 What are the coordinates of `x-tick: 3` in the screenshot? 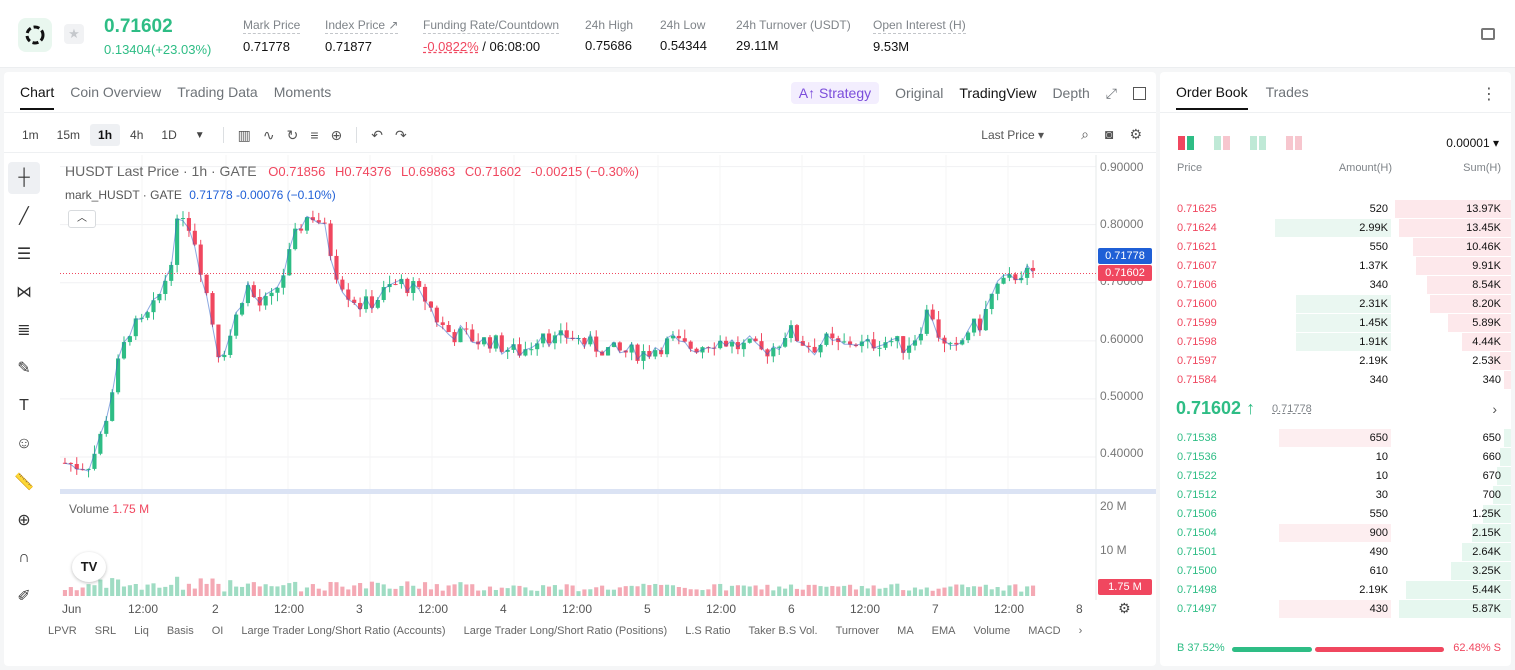 It's located at (359, 609).